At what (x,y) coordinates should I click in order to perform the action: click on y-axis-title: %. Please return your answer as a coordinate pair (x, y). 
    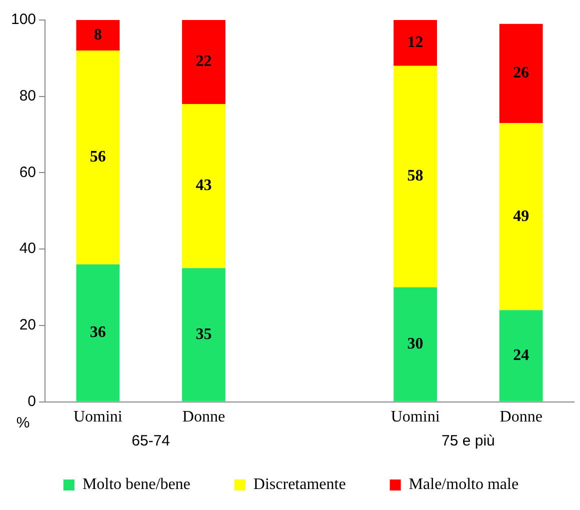
    Looking at the image, I should click on (23, 423).